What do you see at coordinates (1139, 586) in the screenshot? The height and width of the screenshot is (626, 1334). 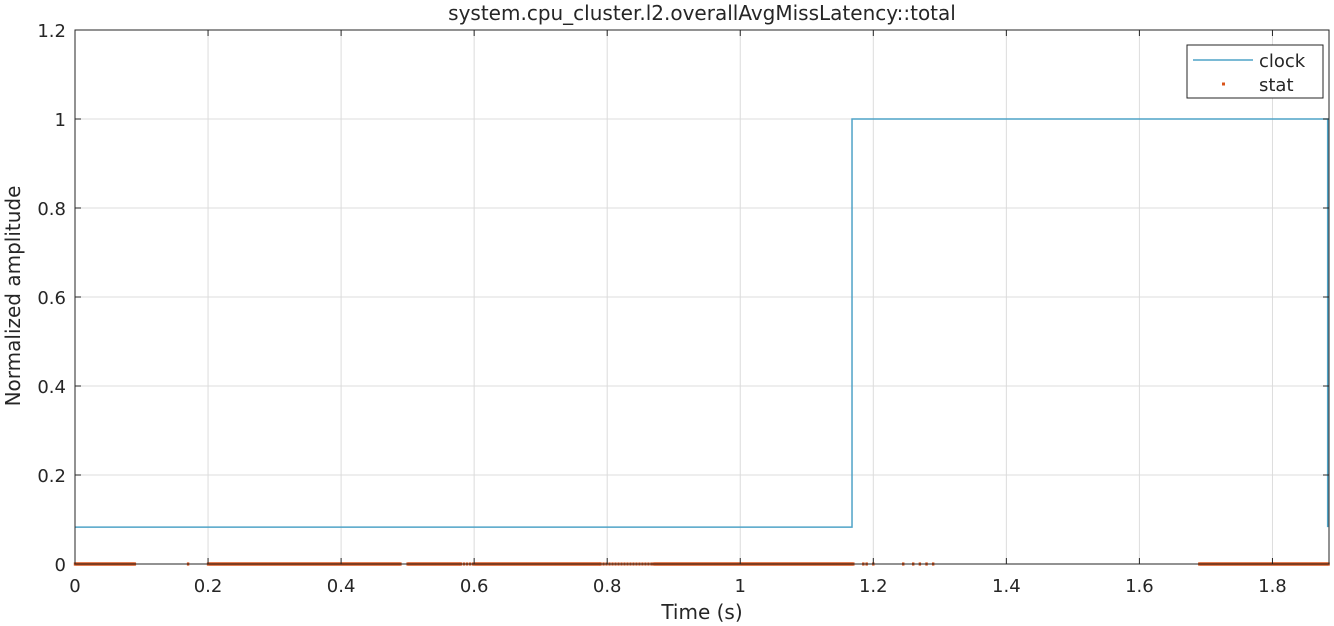 I see `x-tick-label: 1.6` at bounding box center [1139, 586].